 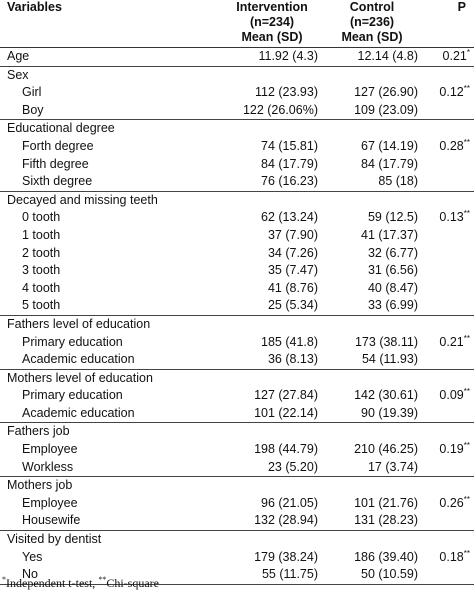 I want to click on control-value: 59 (12.5), so click(x=392, y=217).